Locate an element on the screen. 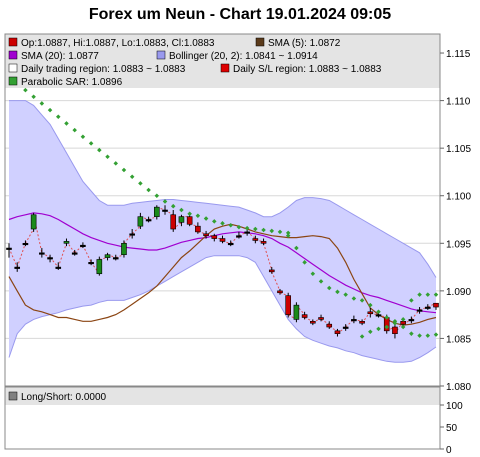 The height and width of the screenshot is (457, 480). lower-tick-label: 100 is located at coordinates (454, 406).